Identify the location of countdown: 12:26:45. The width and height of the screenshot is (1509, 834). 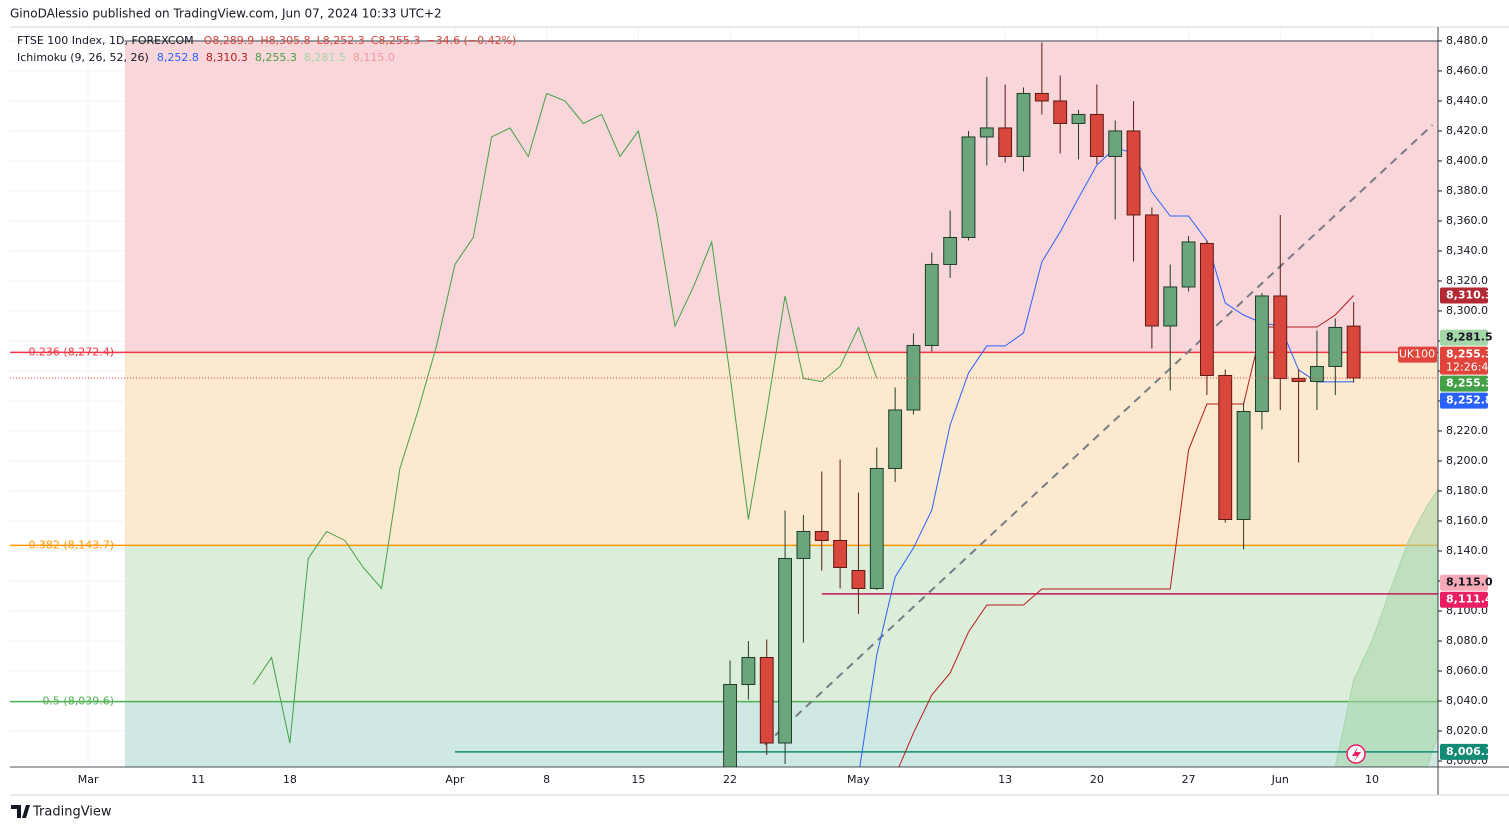
(1470, 367).